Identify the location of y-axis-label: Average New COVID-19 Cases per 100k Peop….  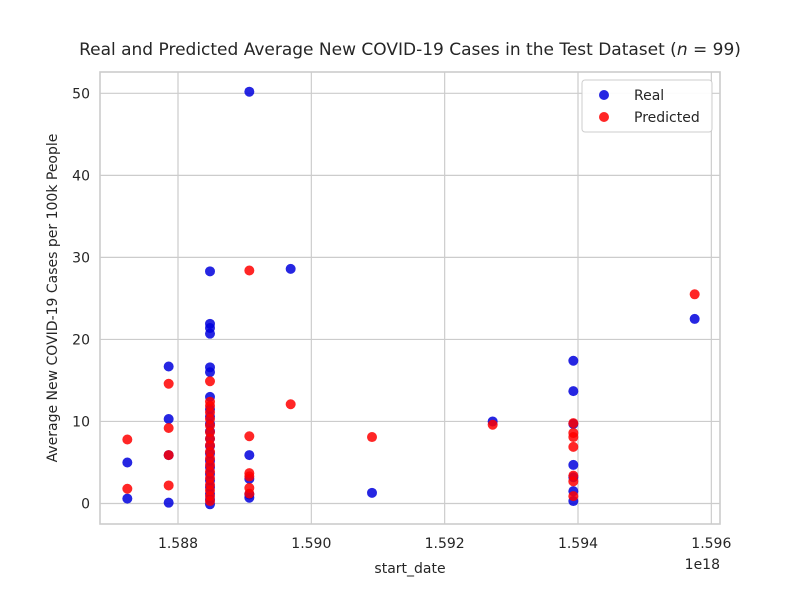
(53, 298).